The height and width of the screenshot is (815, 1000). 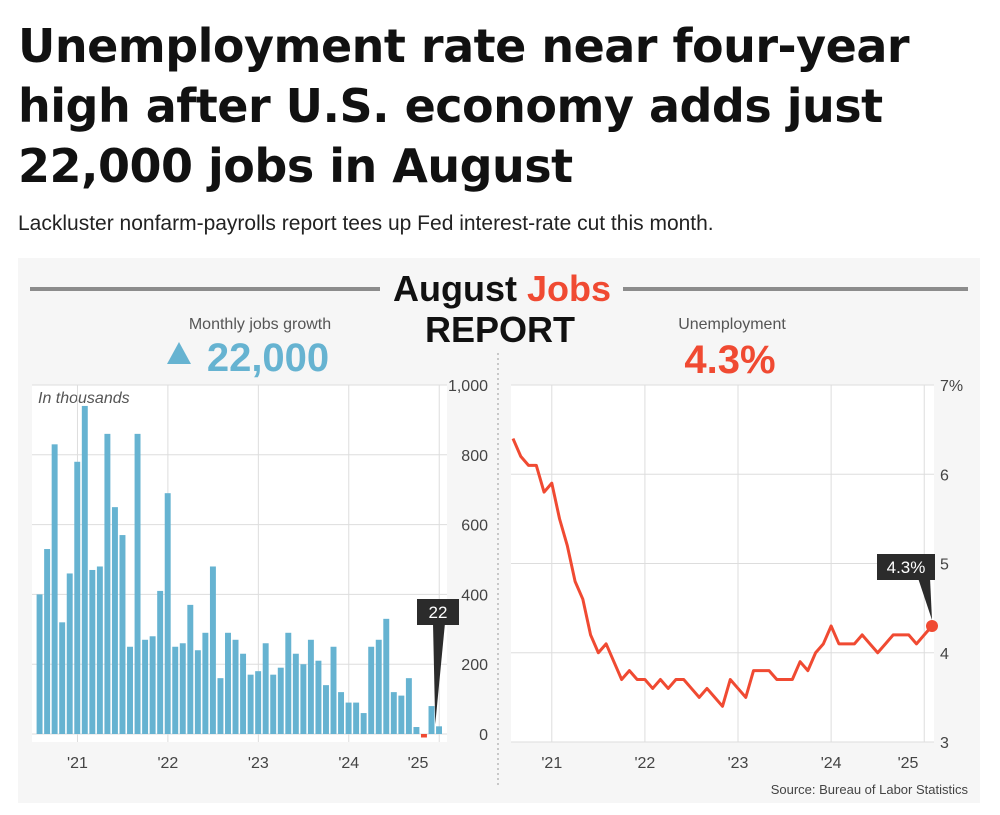 What do you see at coordinates (951, 386) in the screenshot?
I see `unemployment-y-tick: 7%` at bounding box center [951, 386].